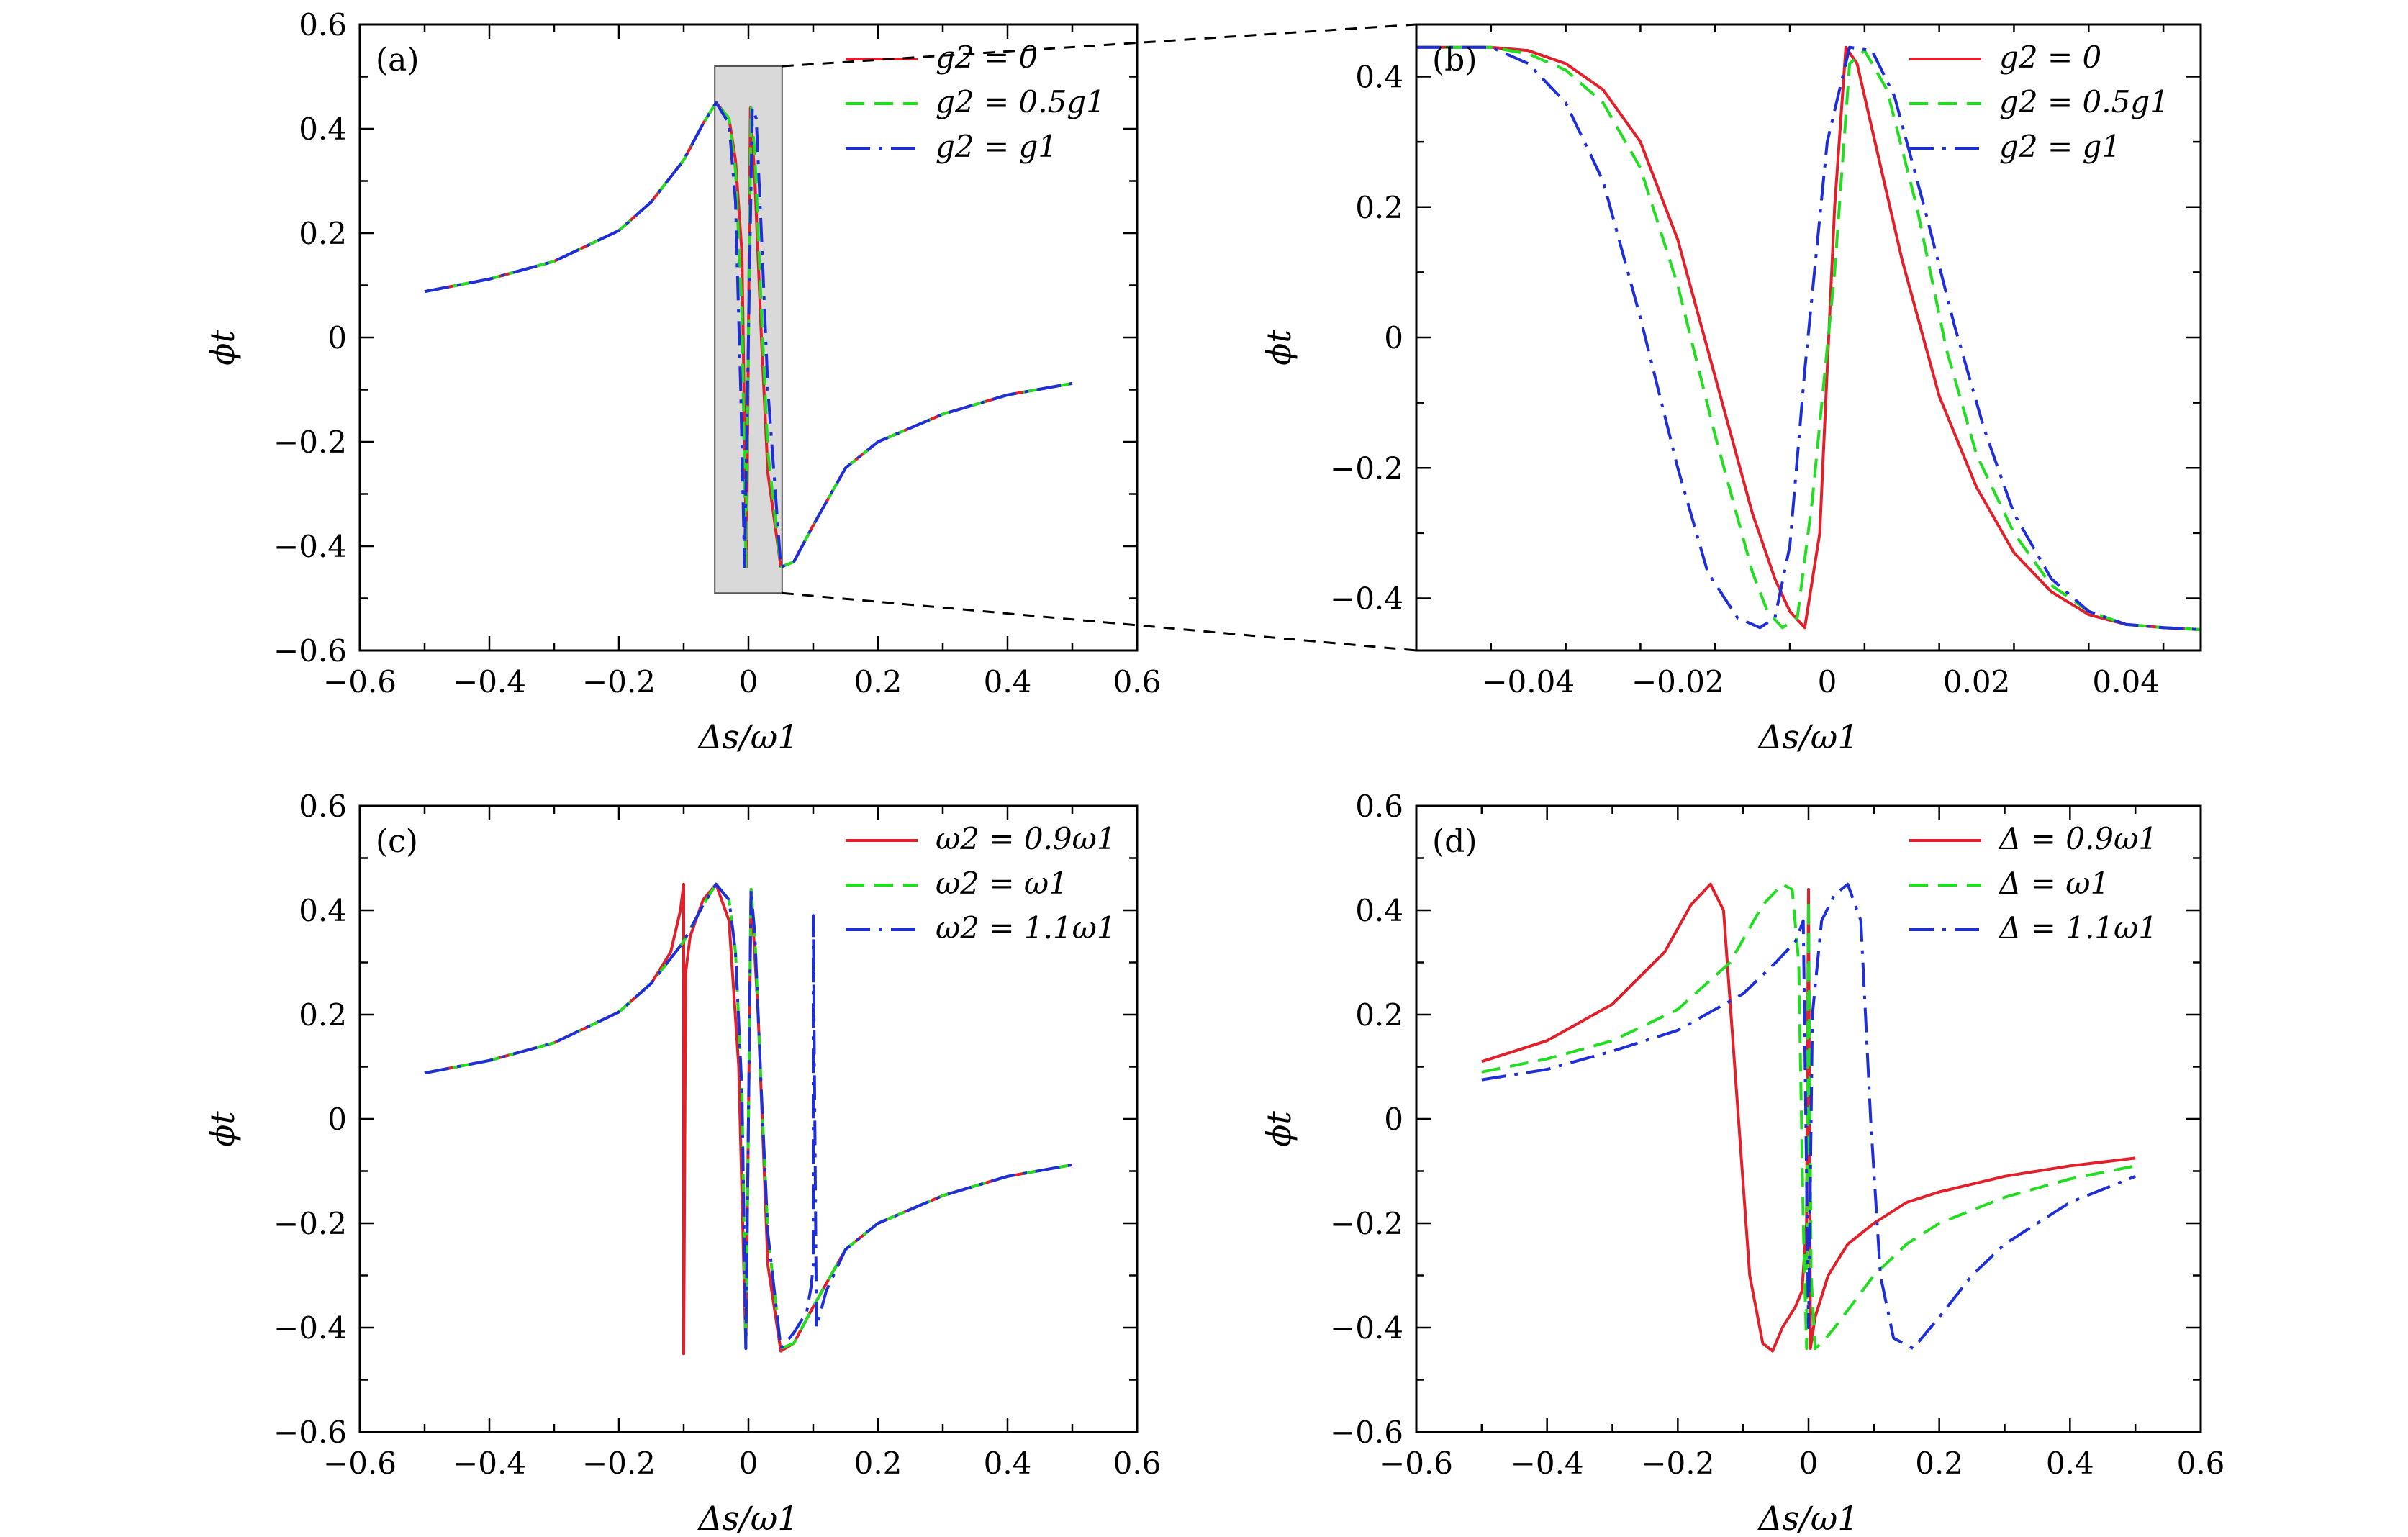 This screenshot has width=2408, height=1537. I want to click on legend-entry: ω2 = ω1, so click(1002, 883).